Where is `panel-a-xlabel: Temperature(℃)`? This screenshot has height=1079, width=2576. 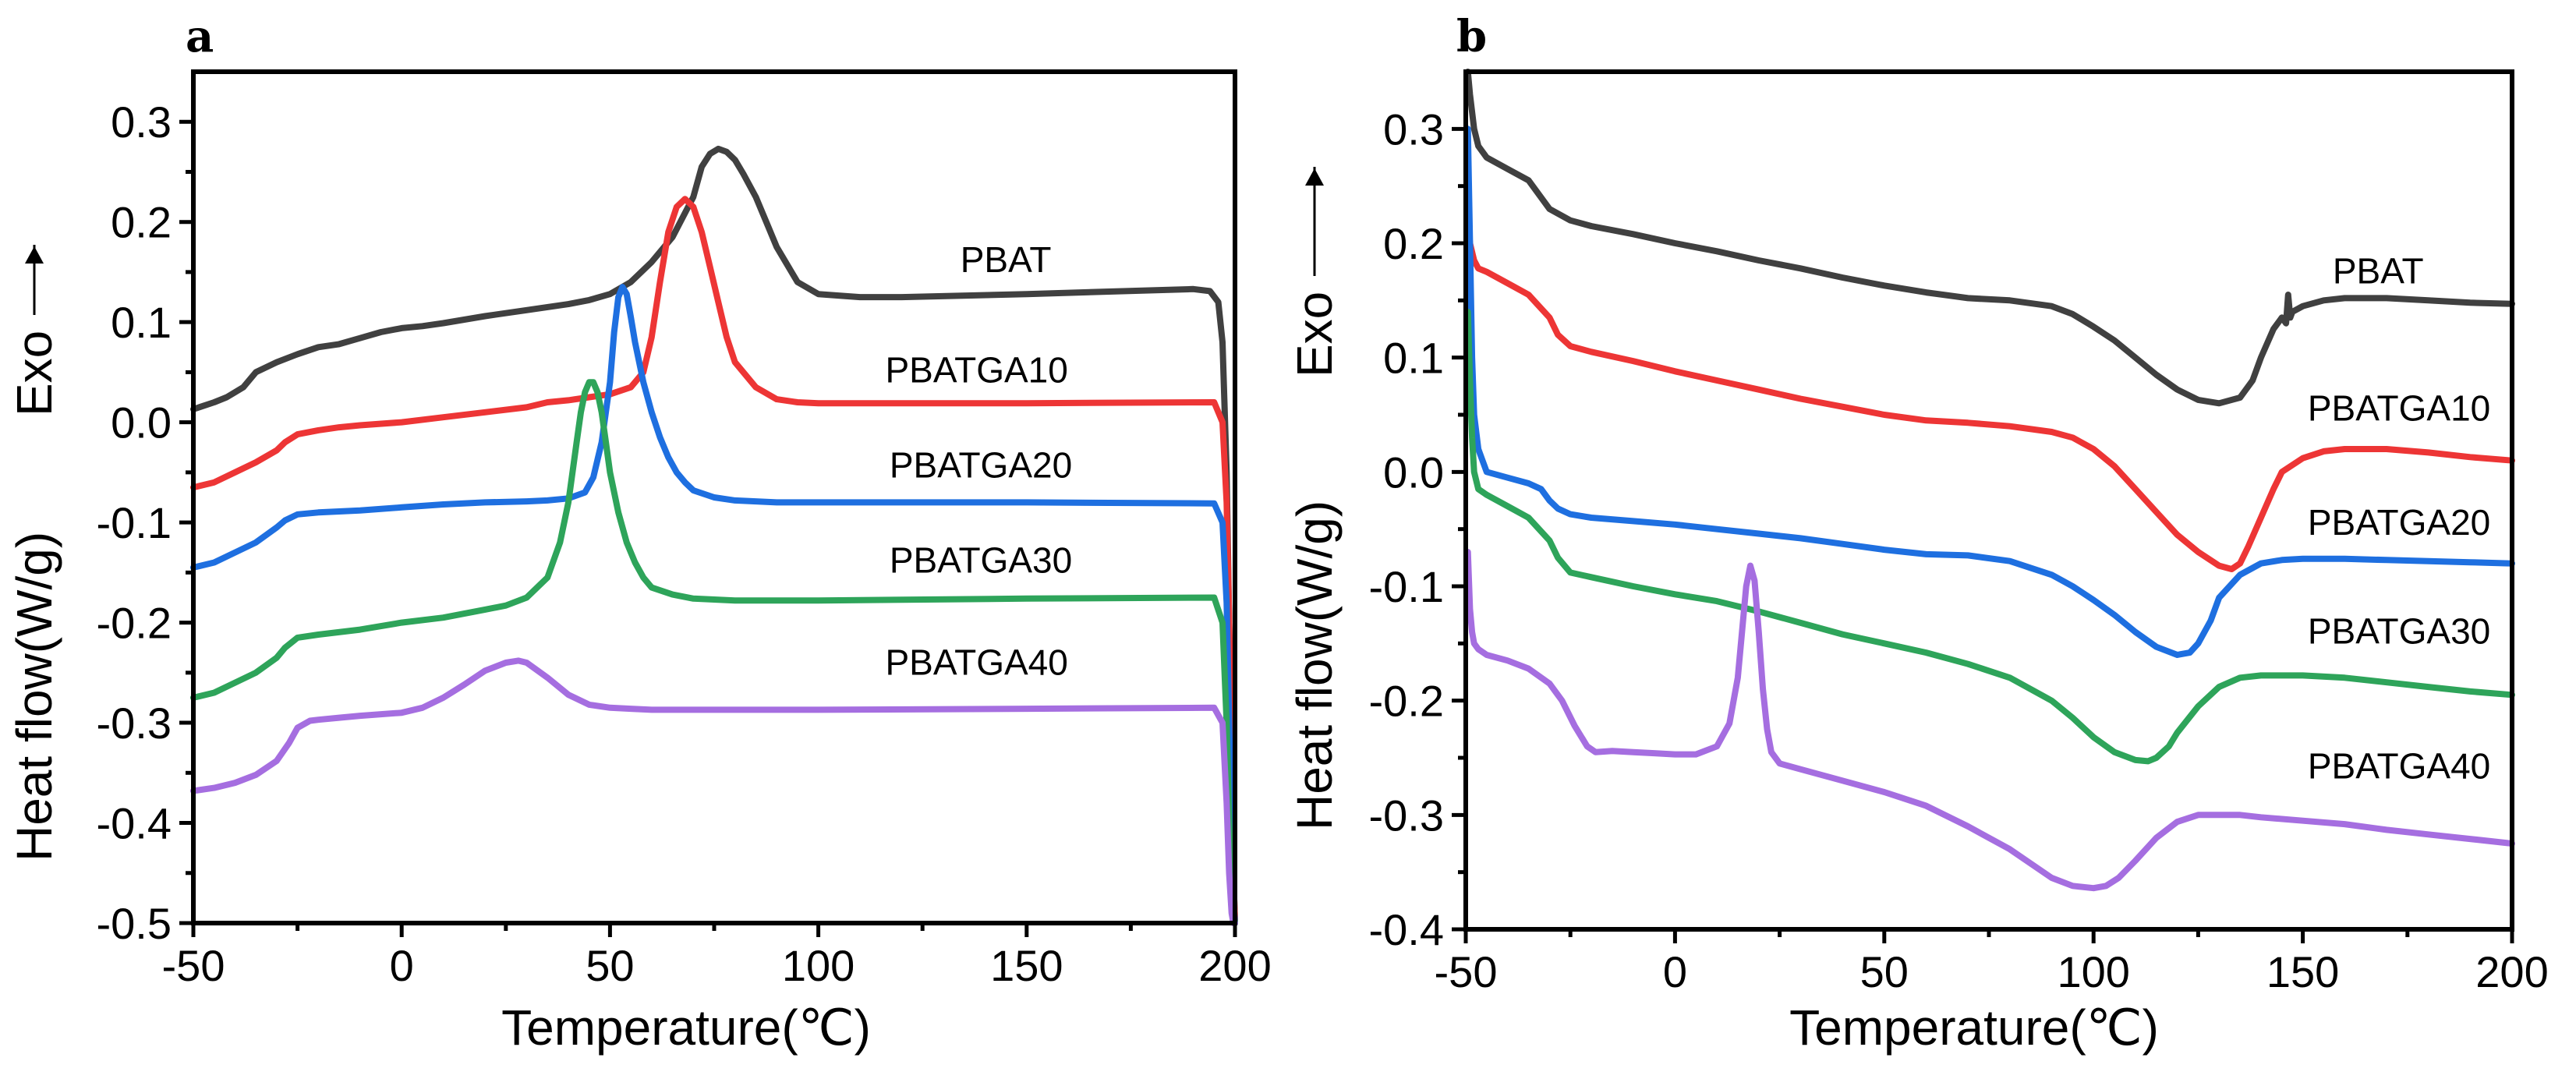
panel-a-xlabel: Temperature(℃) is located at coordinates (686, 1027).